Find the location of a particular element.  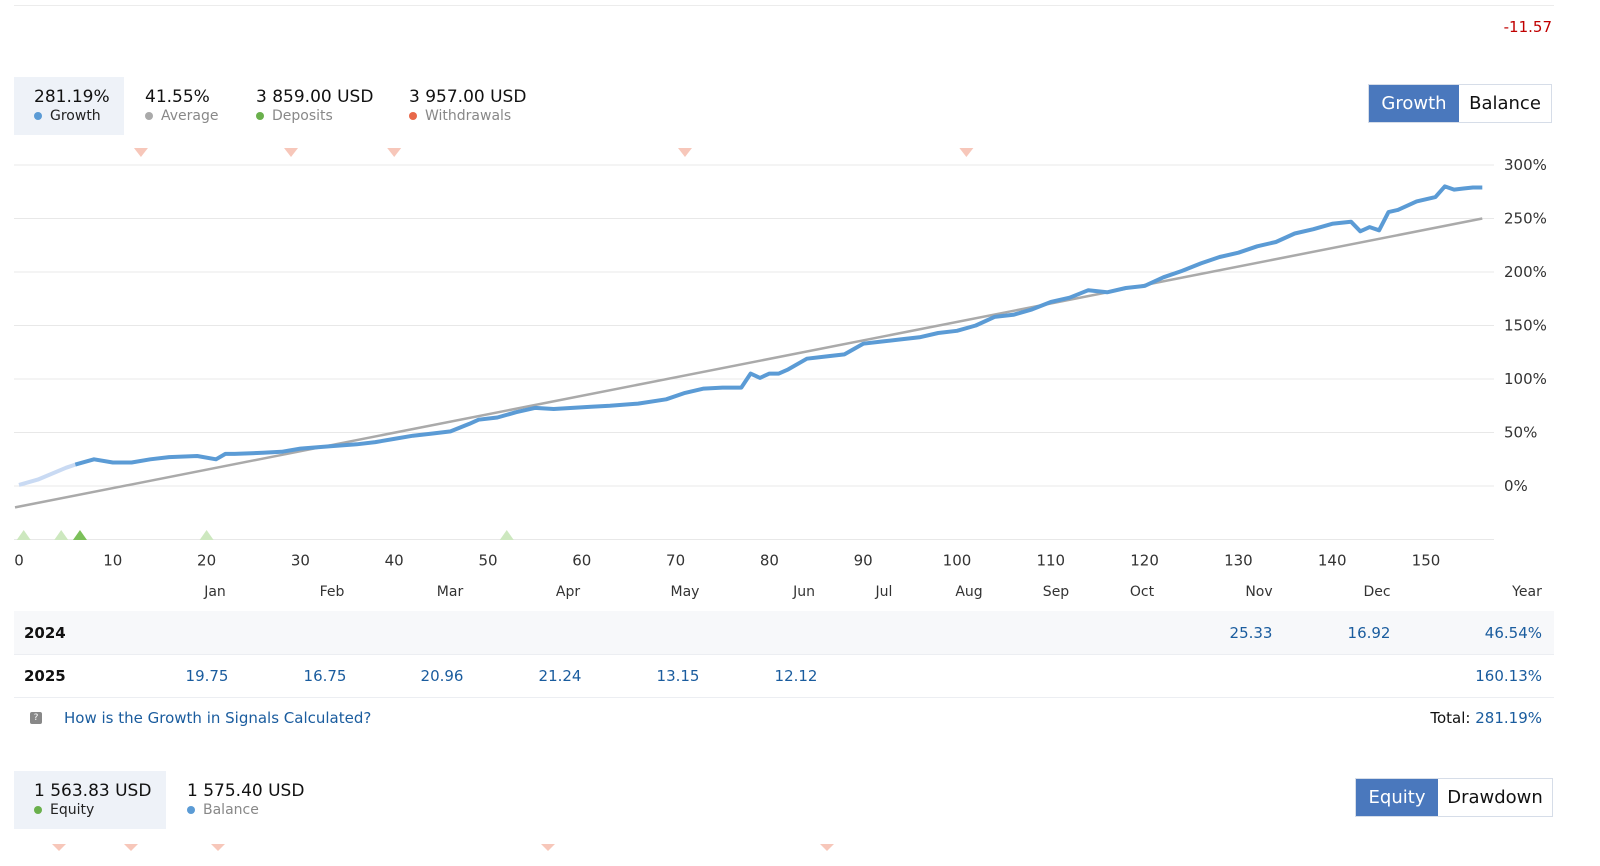

equity-drawdown-toggle: Equity Drawdown is located at coordinates (1454, 797).